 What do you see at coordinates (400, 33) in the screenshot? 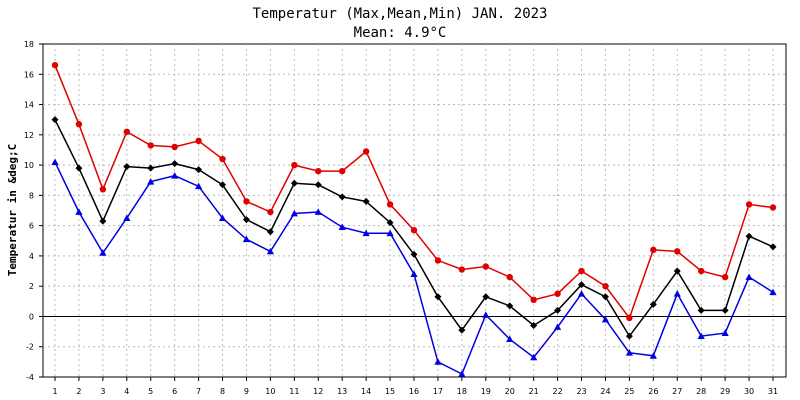
I see `chart-subtitle: Mean: 4.9°C` at bounding box center [400, 33].